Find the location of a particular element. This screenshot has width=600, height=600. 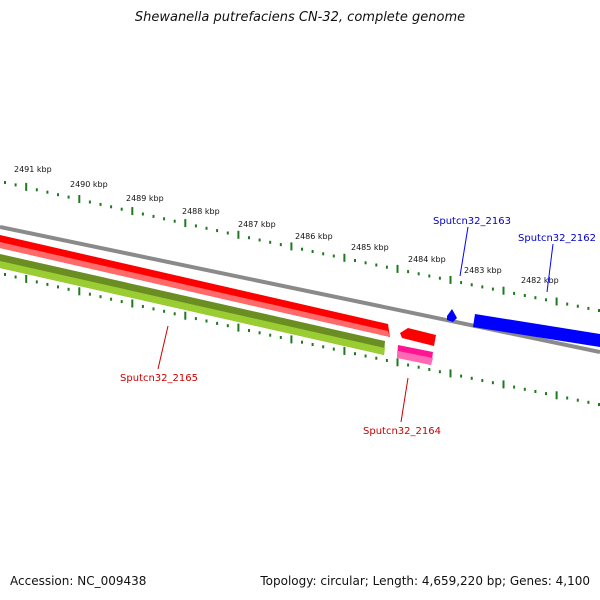

label-Sputcn32_2162: Sputcn32_2162 is located at coordinates (557, 238).